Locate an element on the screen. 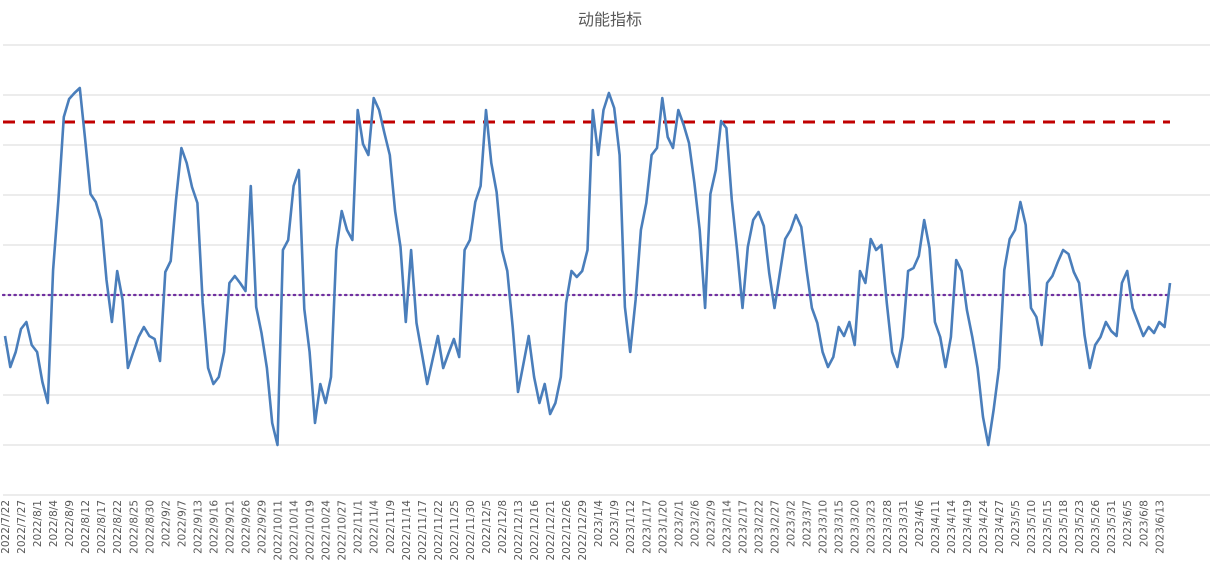 The height and width of the screenshot is (569, 1210). x-tick-label: 2022/9/21 is located at coordinates (230, 527).